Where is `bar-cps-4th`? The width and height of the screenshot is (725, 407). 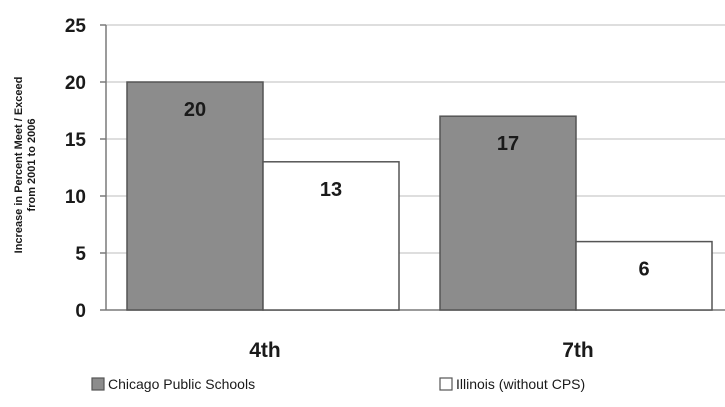
bar-cps-4th is located at coordinates (195, 196).